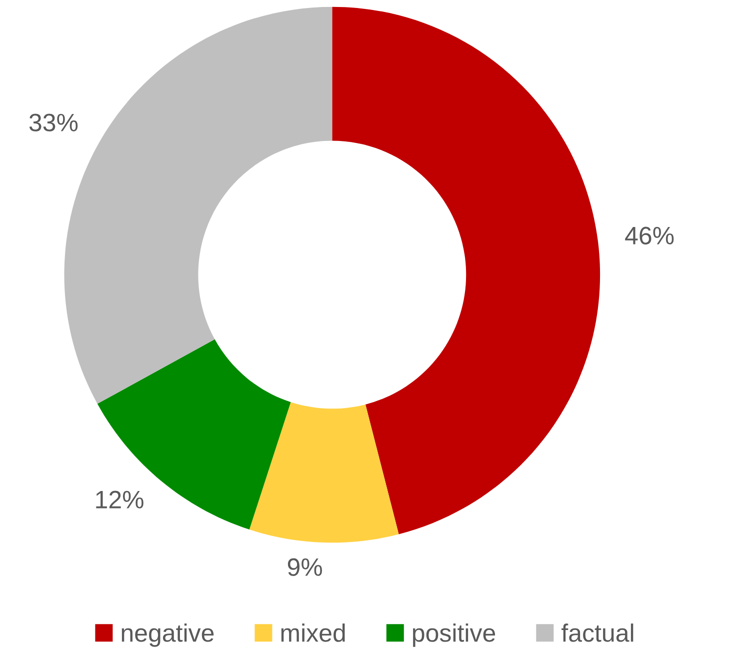 The width and height of the screenshot is (730, 666). What do you see at coordinates (454, 635) in the screenshot?
I see `legend-label: positive` at bounding box center [454, 635].